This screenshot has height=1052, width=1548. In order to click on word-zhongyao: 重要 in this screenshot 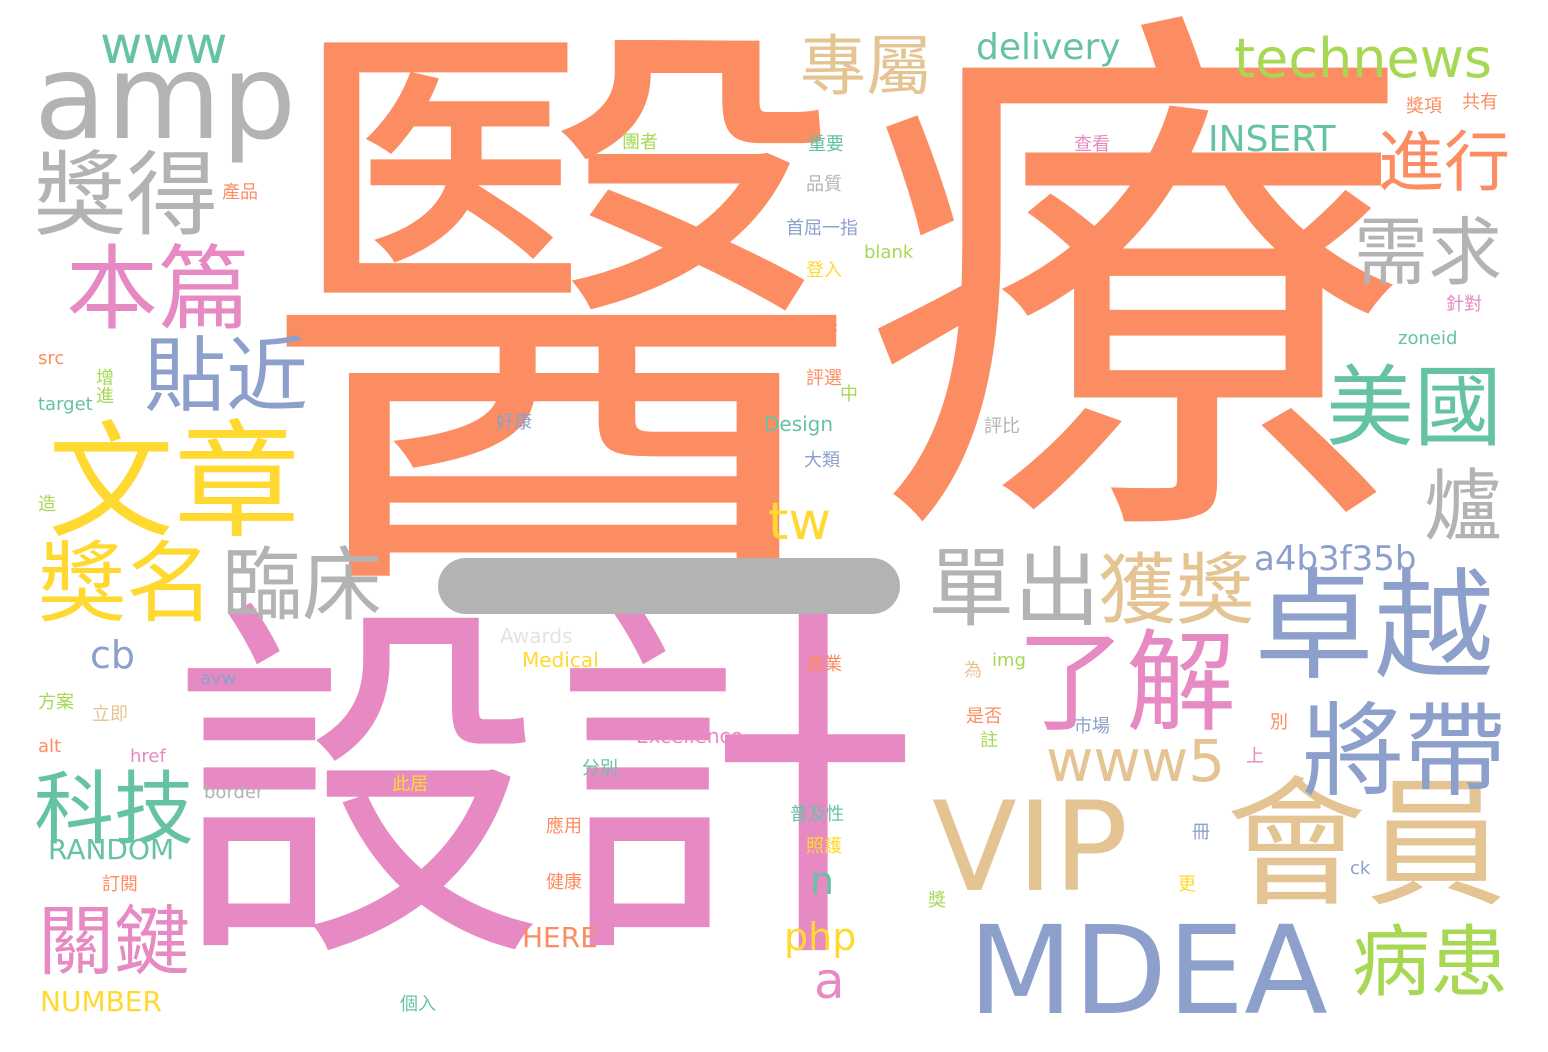, I will do `click(826, 144)`.